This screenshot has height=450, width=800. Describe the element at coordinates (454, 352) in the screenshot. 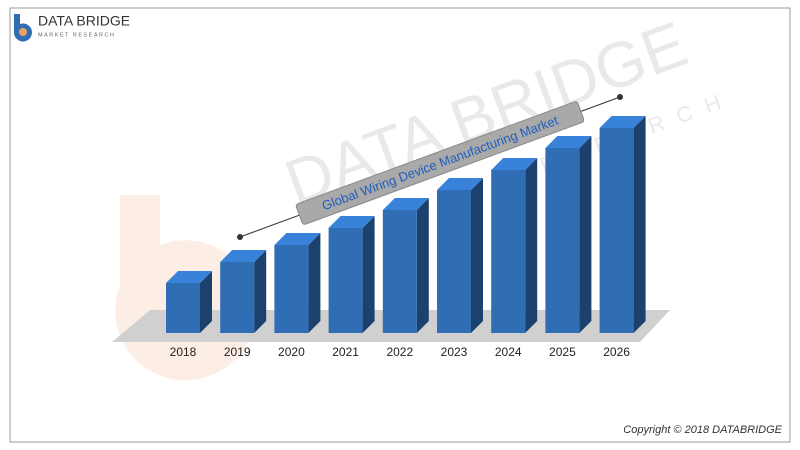

I see `x-tick-label: 2023` at that location.